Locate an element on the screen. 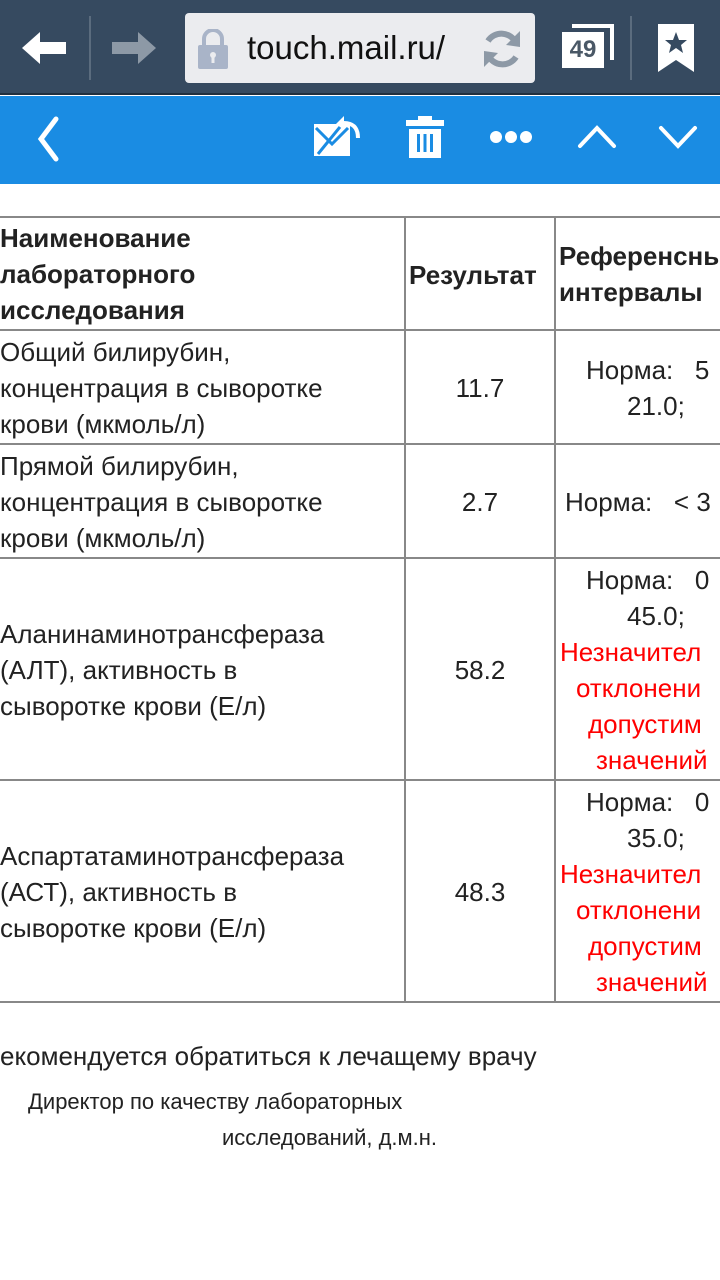 The image size is (720, 1280). test-name: Прямой билирубин, is located at coordinates (119, 466).